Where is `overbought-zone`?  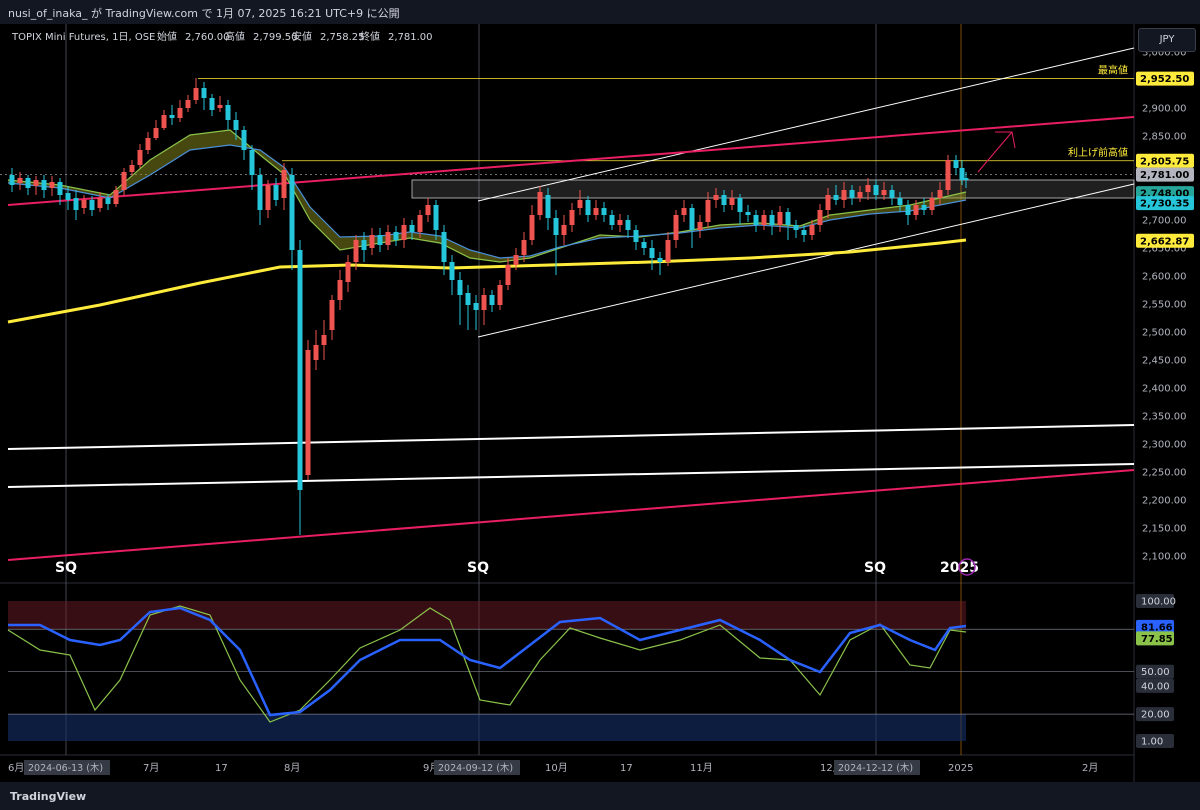 overbought-zone is located at coordinates (487, 615).